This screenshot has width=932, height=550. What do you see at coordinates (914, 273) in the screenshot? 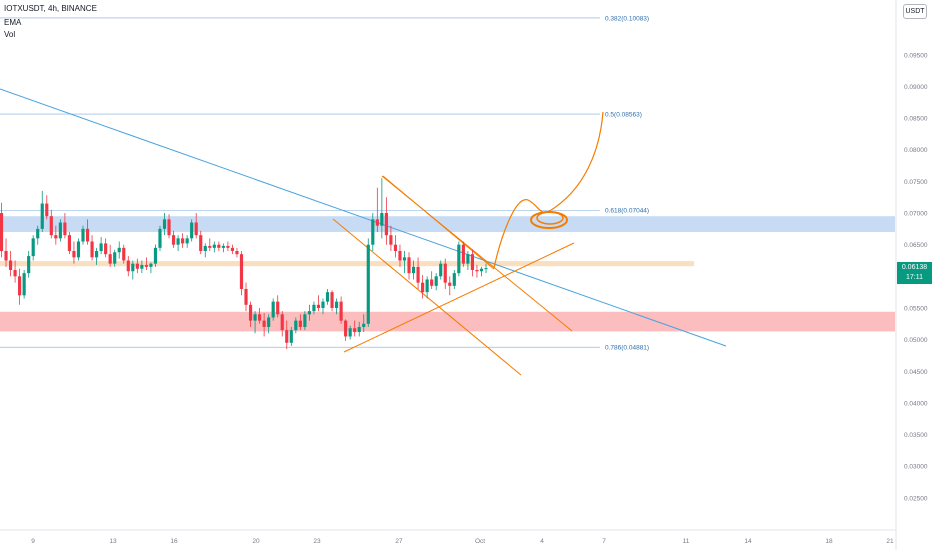
I see `last-price-tag: 0.06138 17:11` at bounding box center [914, 273].